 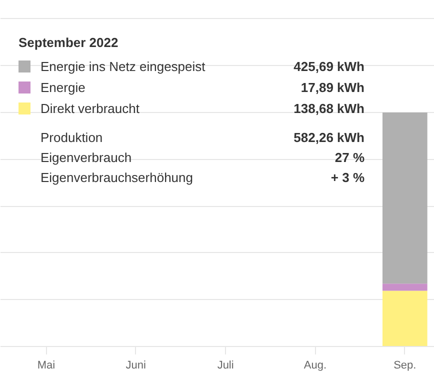 What do you see at coordinates (329, 66) in the screenshot?
I see `text: 425,69 kWh` at bounding box center [329, 66].